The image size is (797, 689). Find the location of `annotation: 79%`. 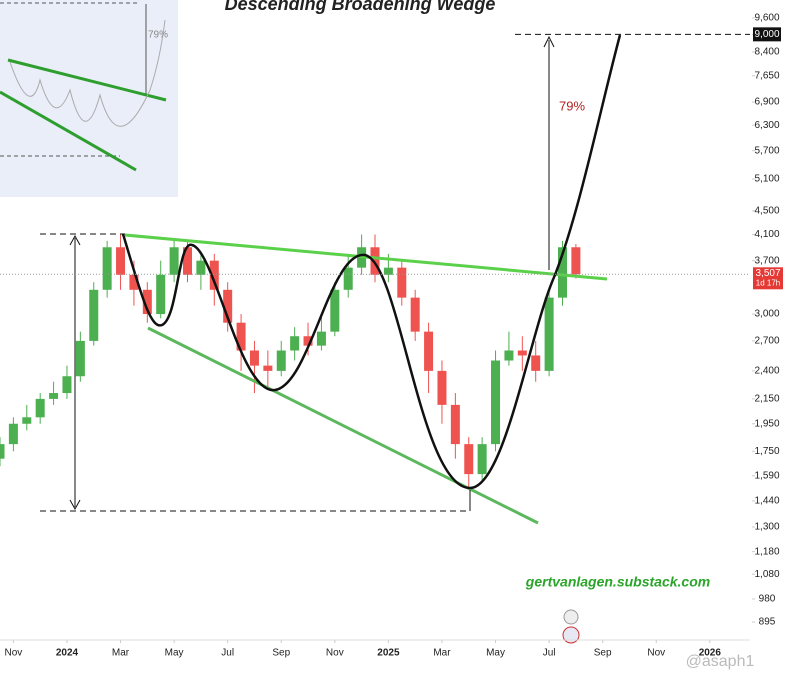

annotation: 79% is located at coordinates (572, 105).